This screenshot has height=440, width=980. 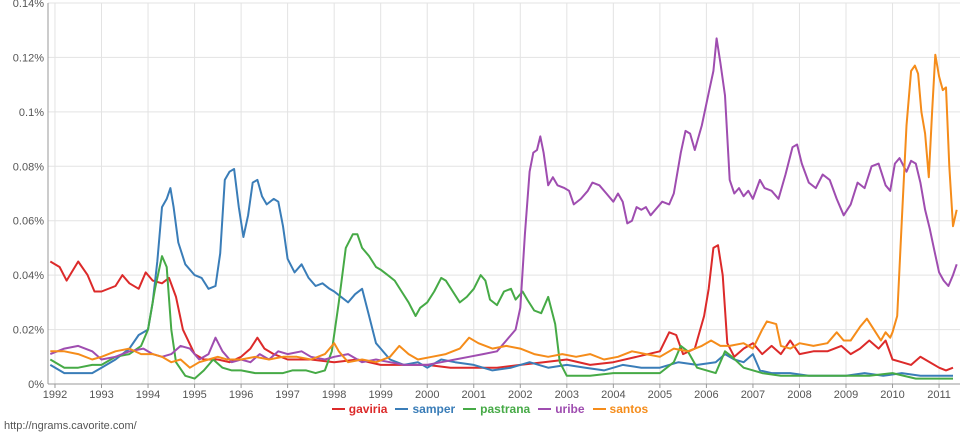 I want to click on y-tick-label: 0.12%, so click(x=28, y=58).